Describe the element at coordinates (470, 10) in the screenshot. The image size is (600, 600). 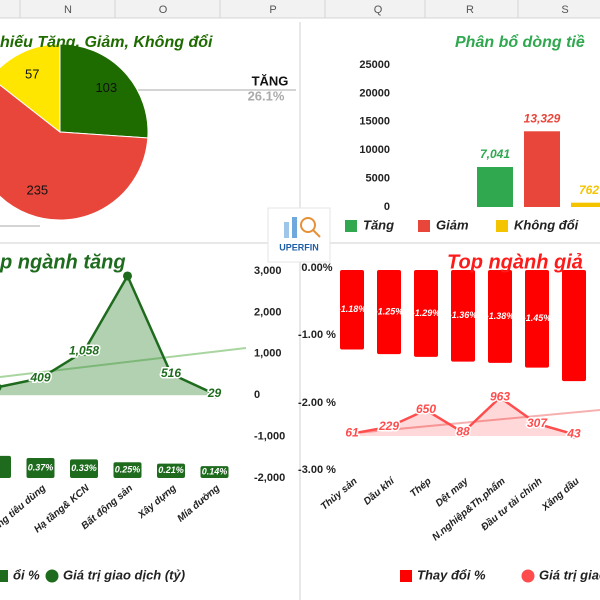
I see `column-letter: R` at that location.